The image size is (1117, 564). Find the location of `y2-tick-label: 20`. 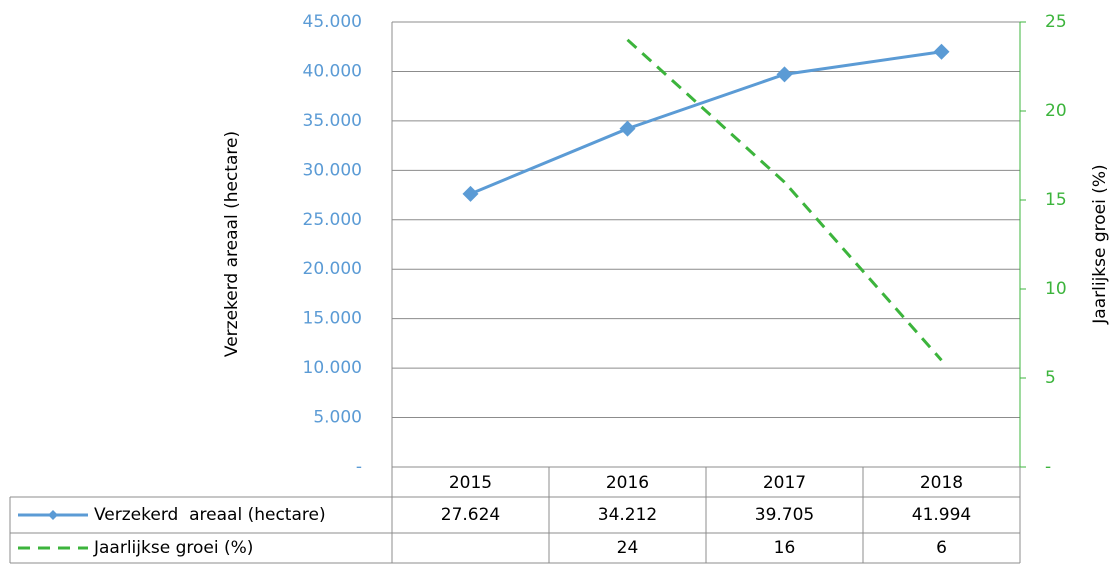

y2-tick-label: 20 is located at coordinates (1056, 111).